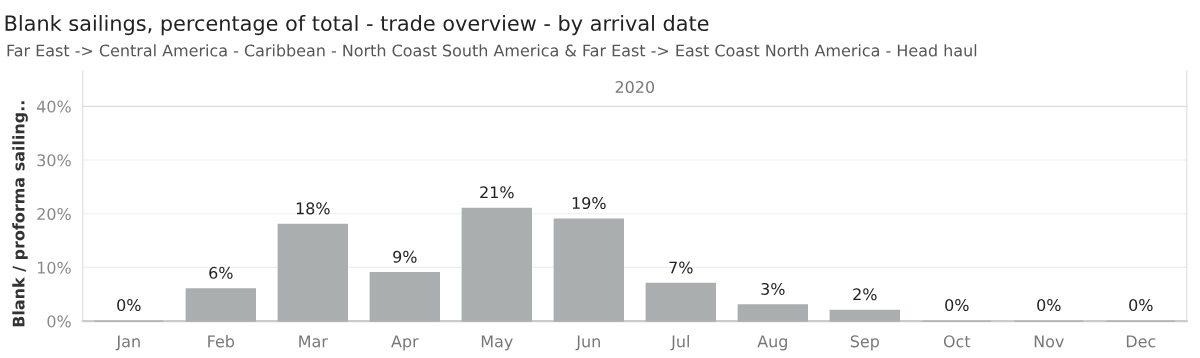  What do you see at coordinates (221, 341) in the screenshot?
I see `x-tick-label: Feb` at bounding box center [221, 341].